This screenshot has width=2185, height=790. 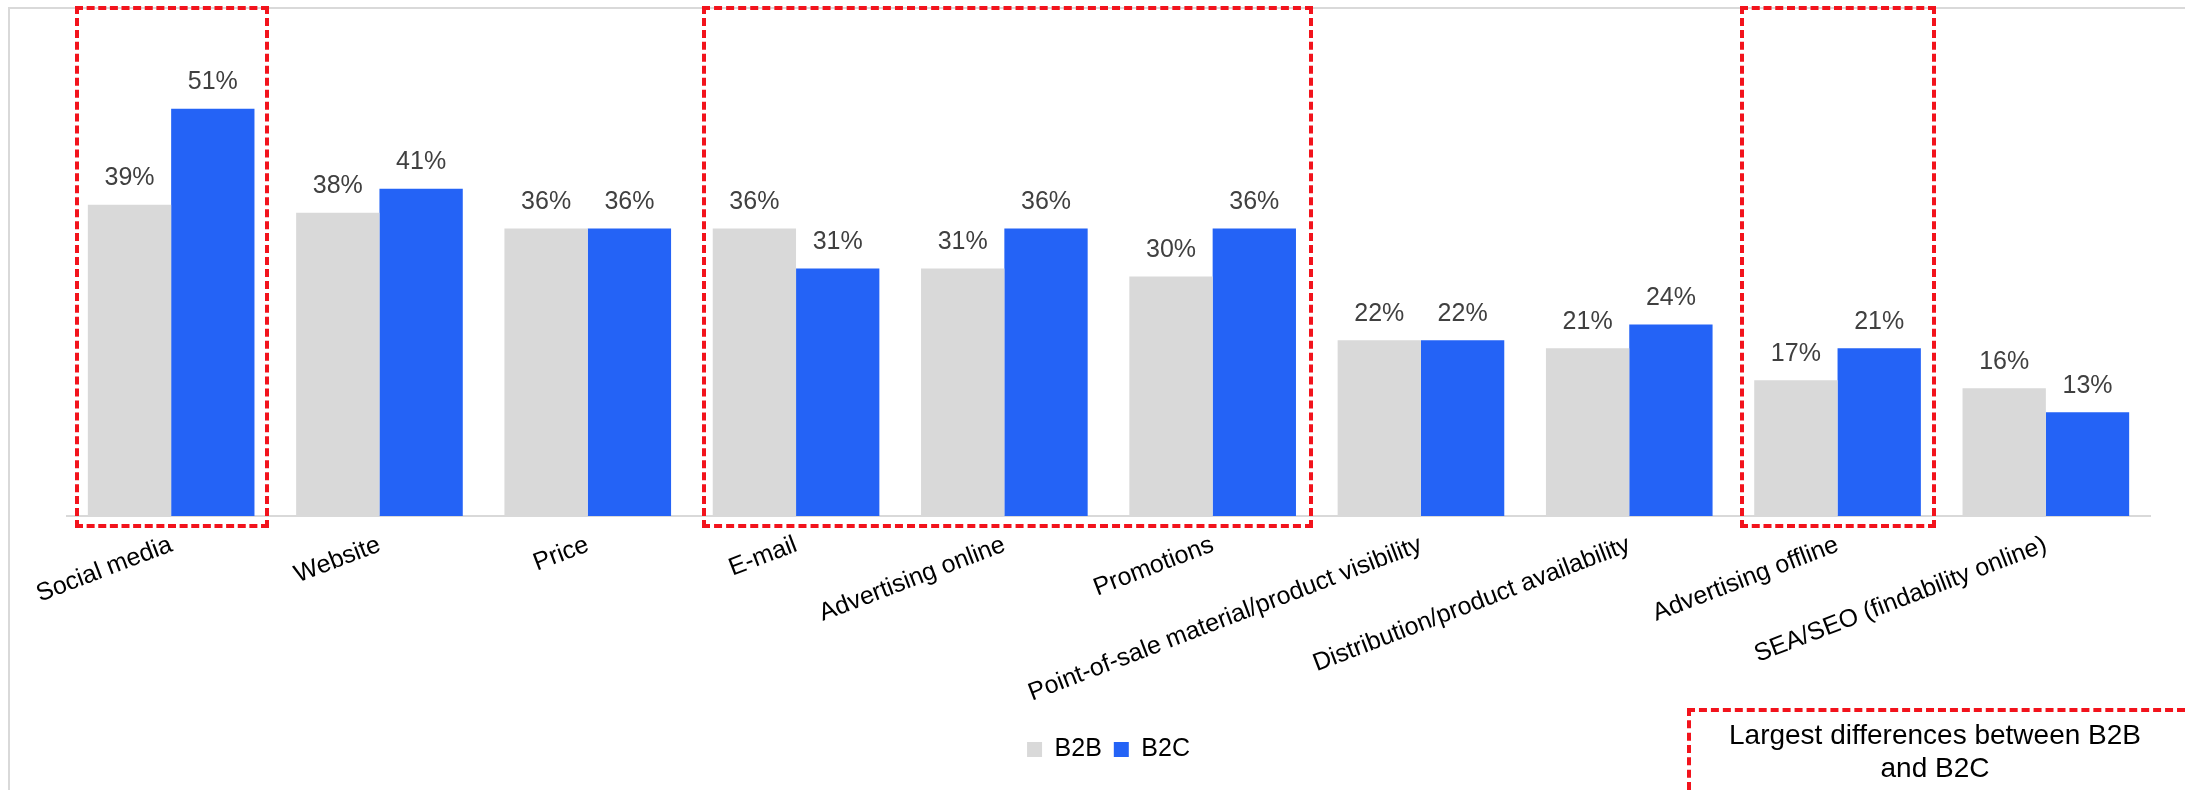 What do you see at coordinates (1670, 295) in the screenshot?
I see `data-label: 24%` at bounding box center [1670, 295].